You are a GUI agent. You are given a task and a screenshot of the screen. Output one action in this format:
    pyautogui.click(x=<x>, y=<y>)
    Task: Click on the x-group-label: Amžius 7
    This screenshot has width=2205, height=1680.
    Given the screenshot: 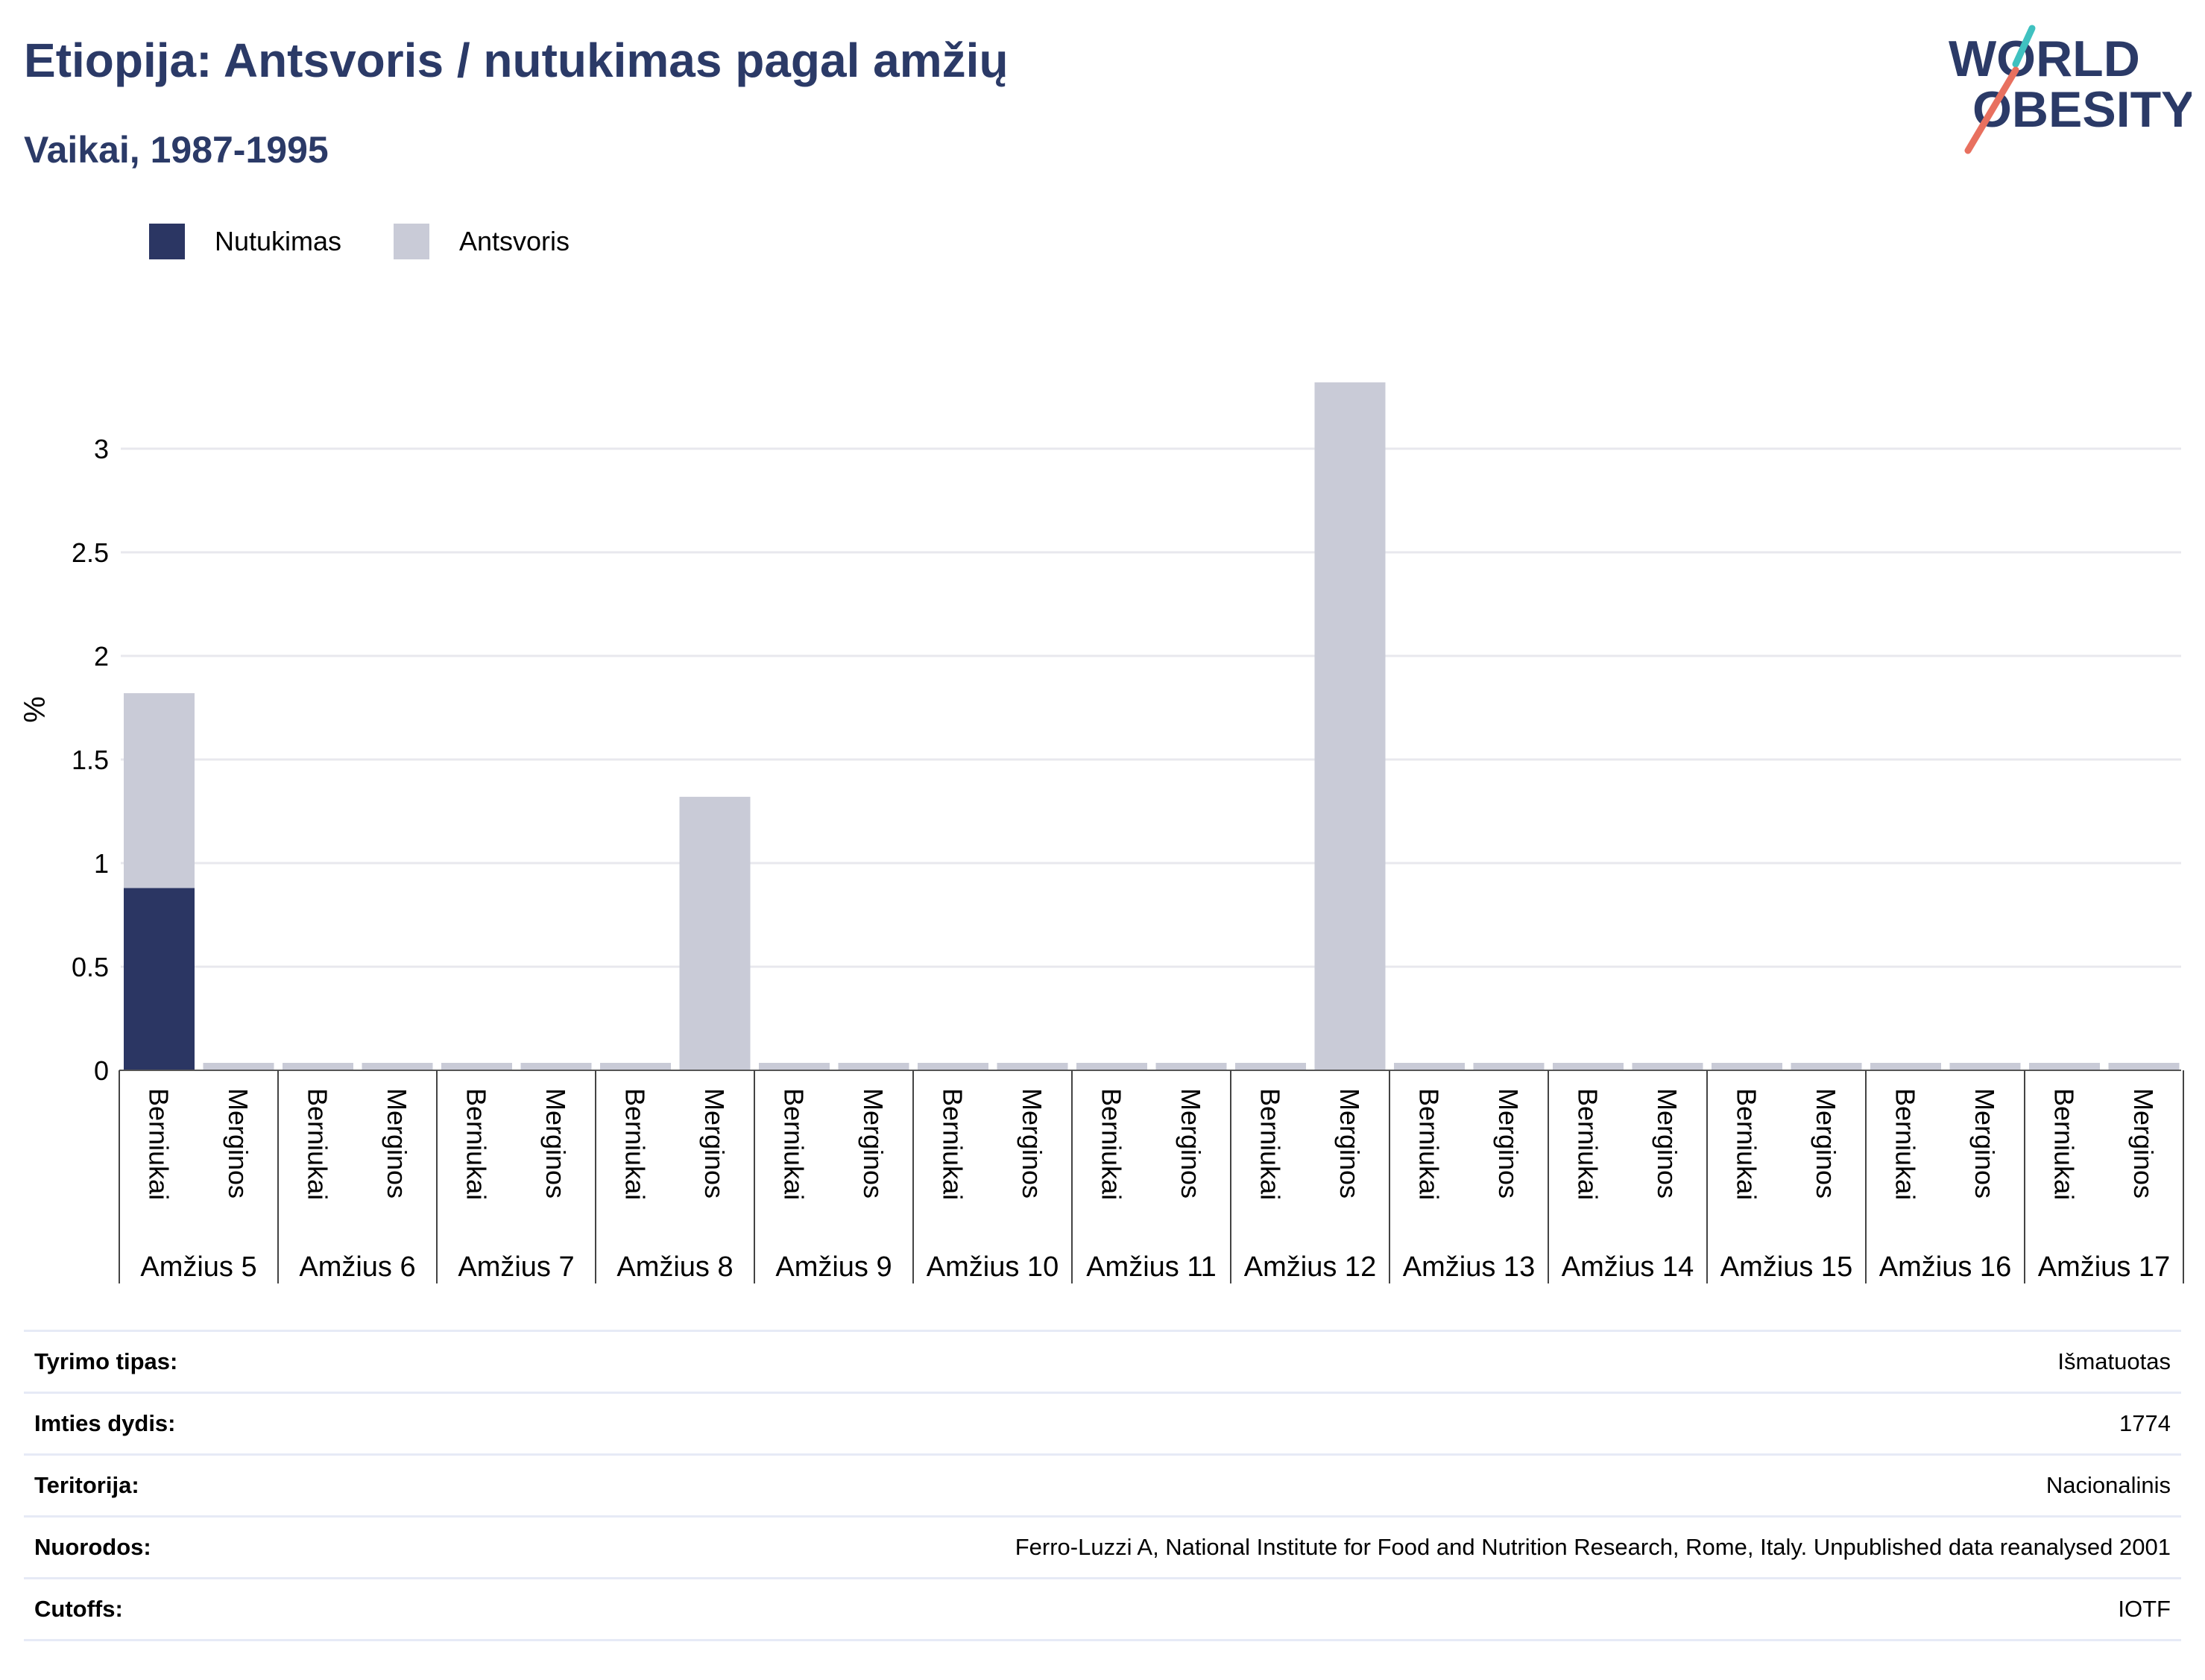 What is the action you would take?
    pyautogui.click(x=516, y=1267)
    